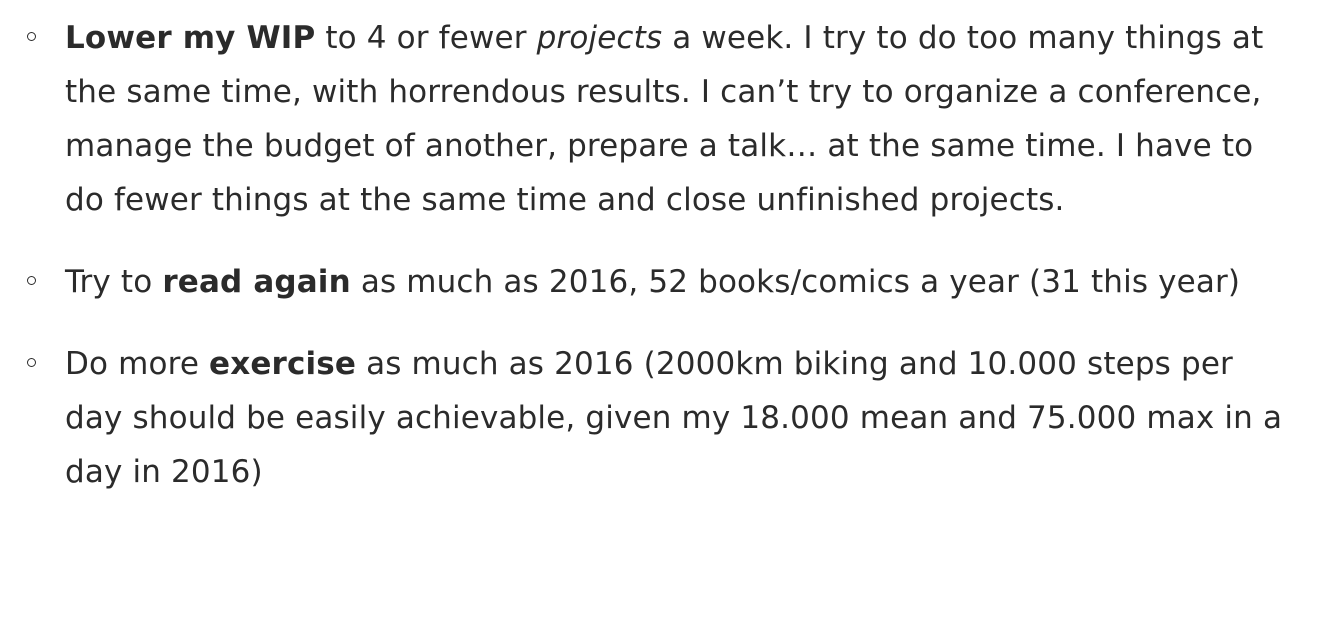  What do you see at coordinates (599, 38) in the screenshot?
I see `emphasis-italic: projects` at bounding box center [599, 38].